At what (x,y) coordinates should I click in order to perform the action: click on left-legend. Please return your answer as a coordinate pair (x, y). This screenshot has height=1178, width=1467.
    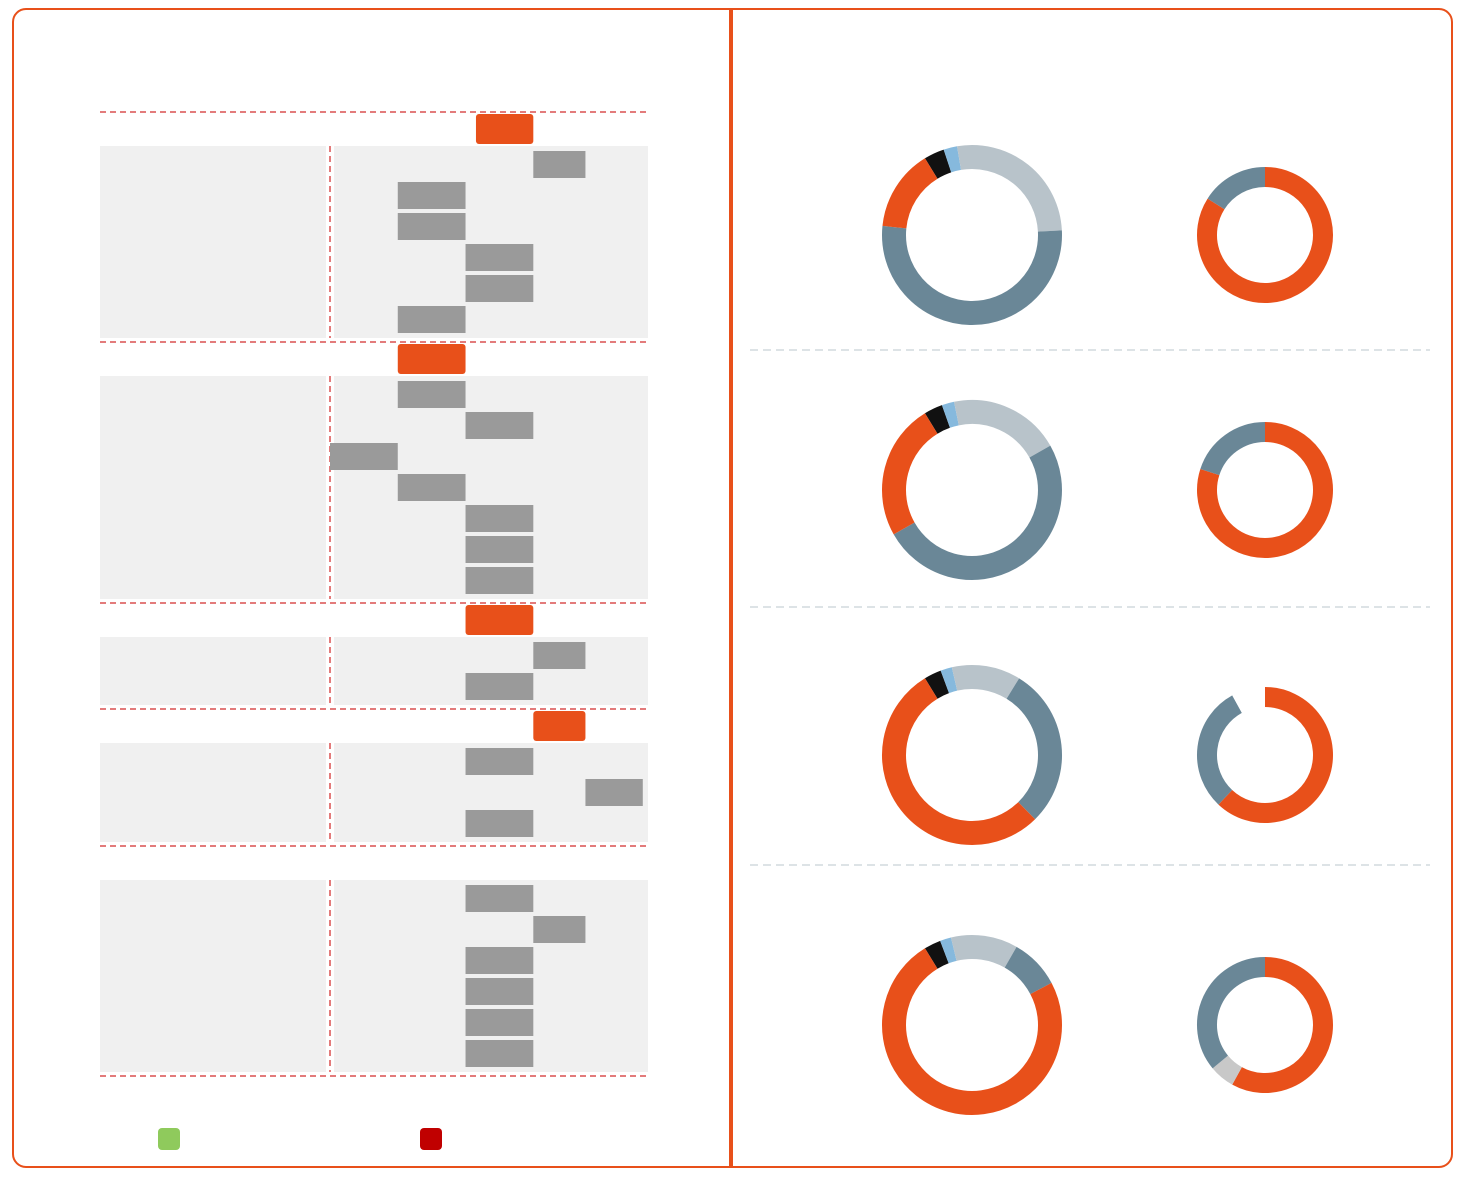
    Looking at the image, I should click on (300, 1139).